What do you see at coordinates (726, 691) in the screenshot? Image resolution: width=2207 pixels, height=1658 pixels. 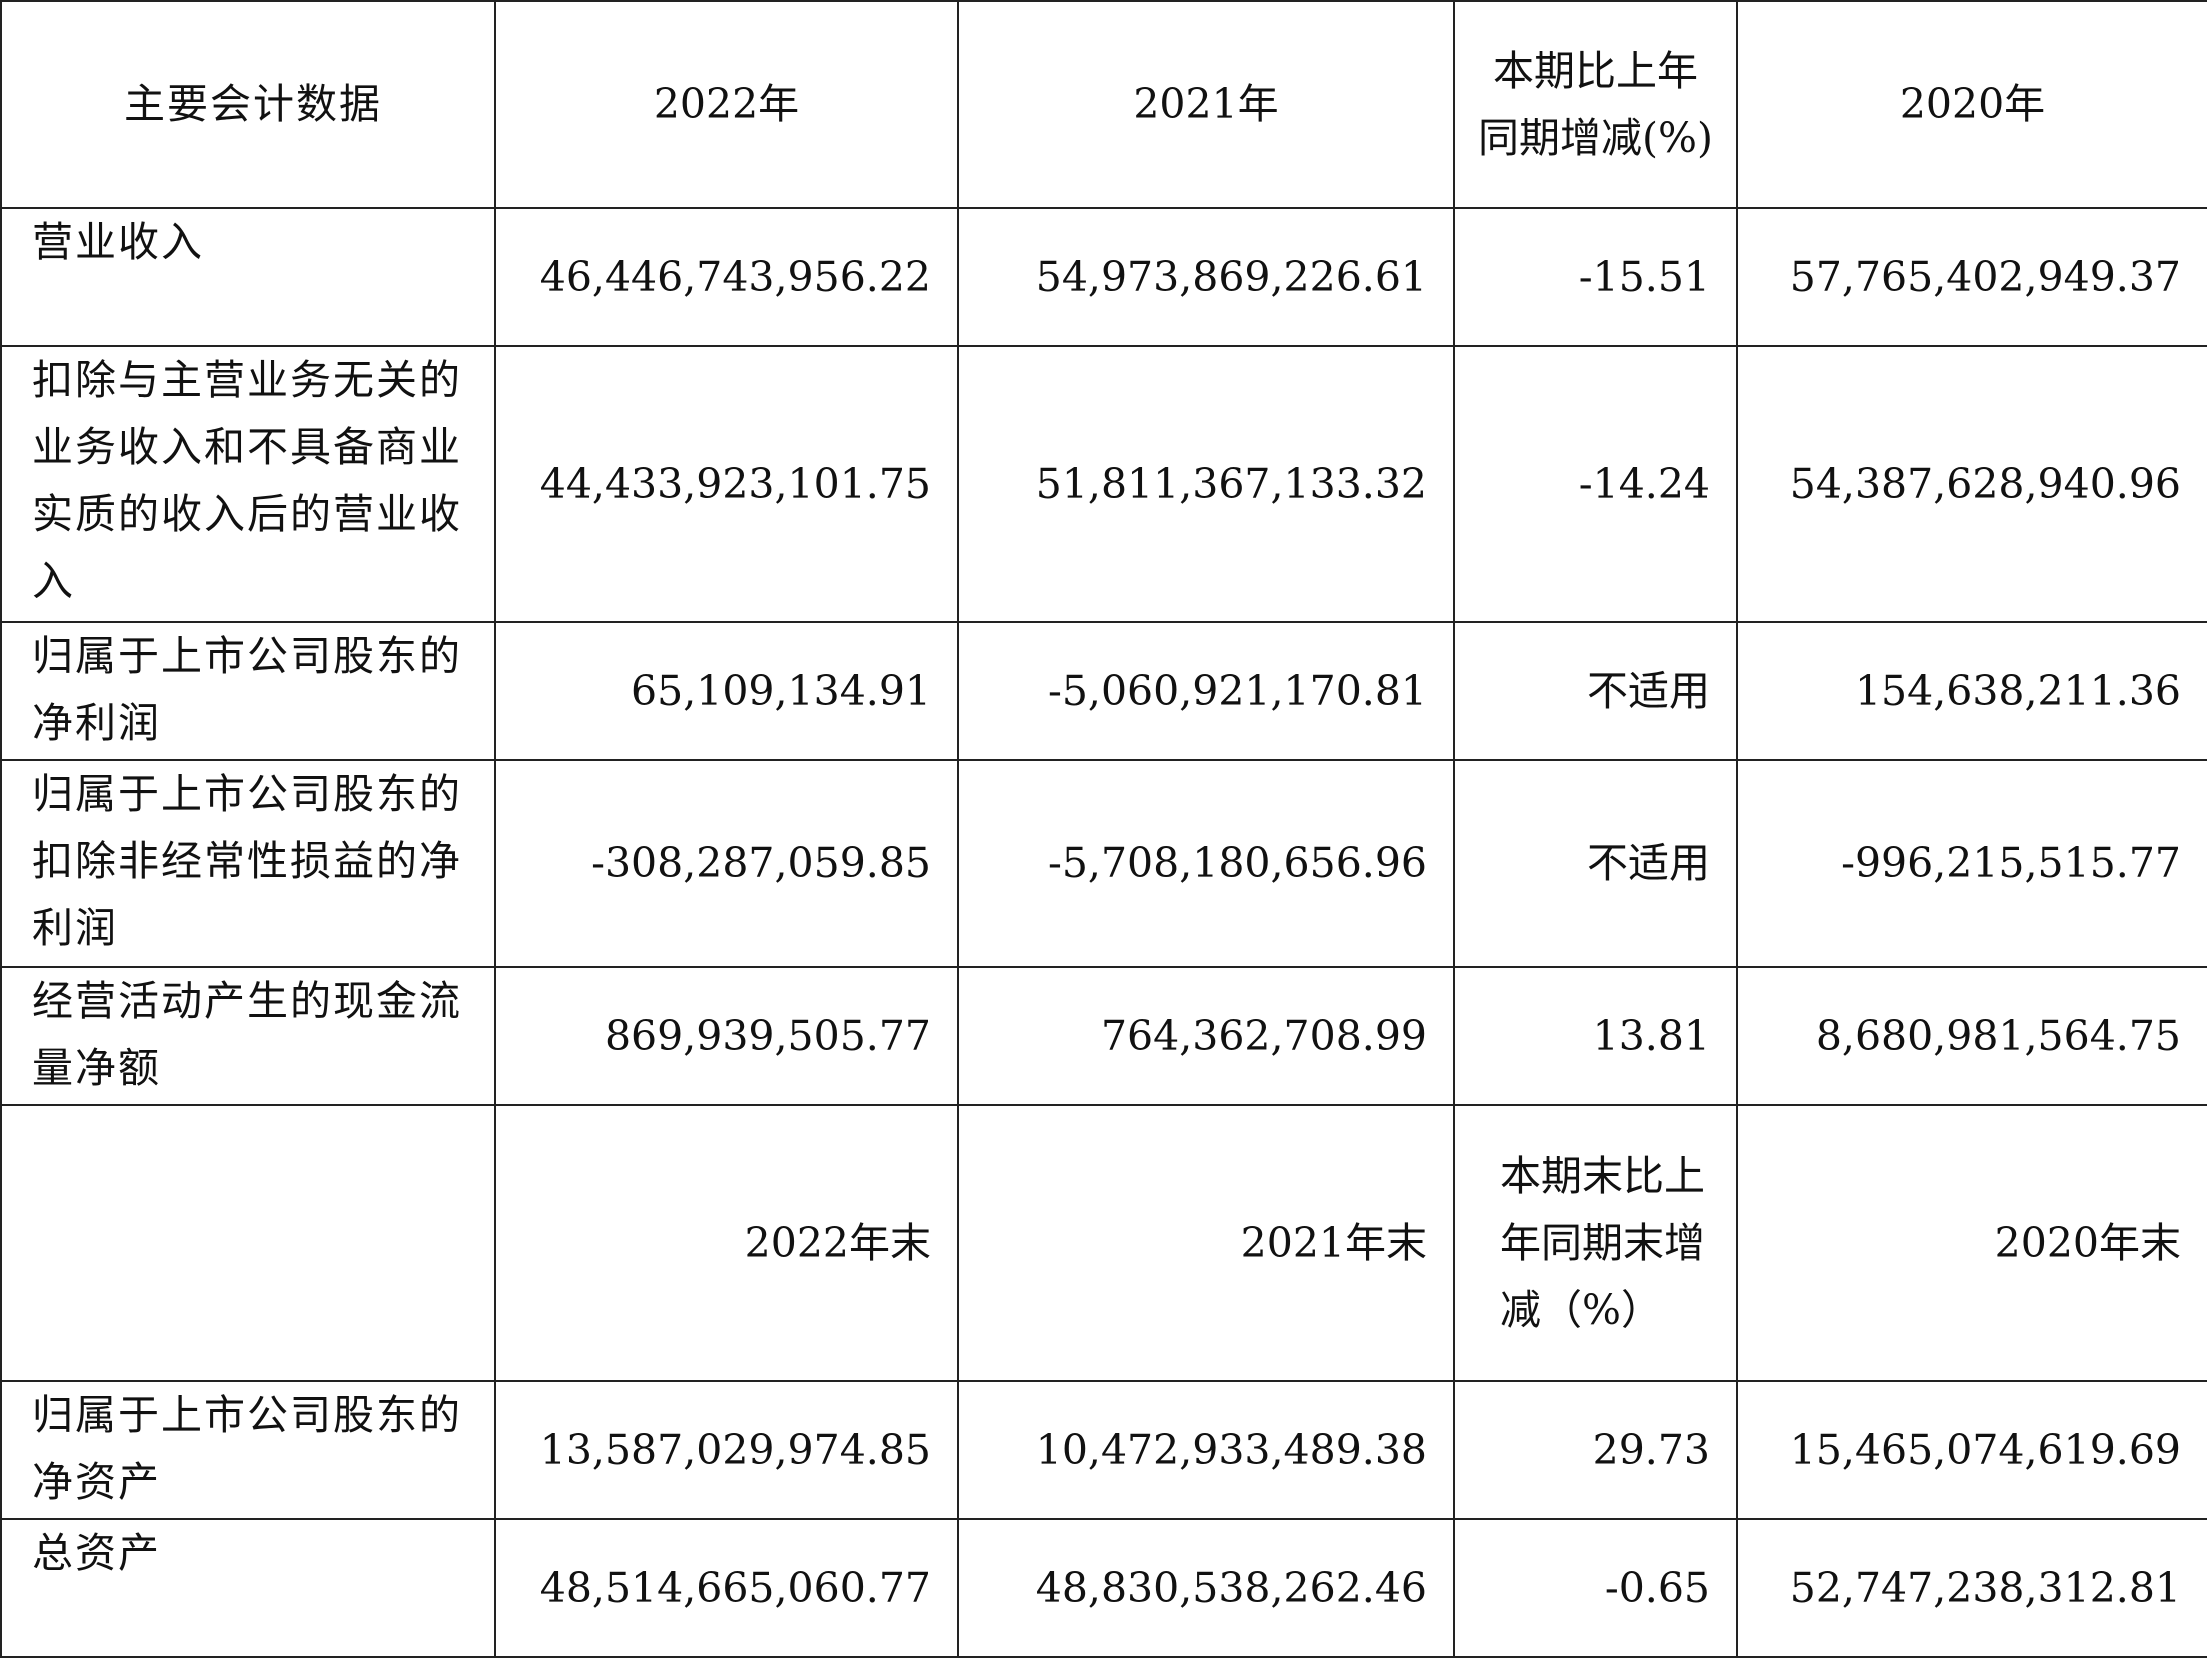 I see `value-2022: 65,109,134.91` at bounding box center [726, 691].